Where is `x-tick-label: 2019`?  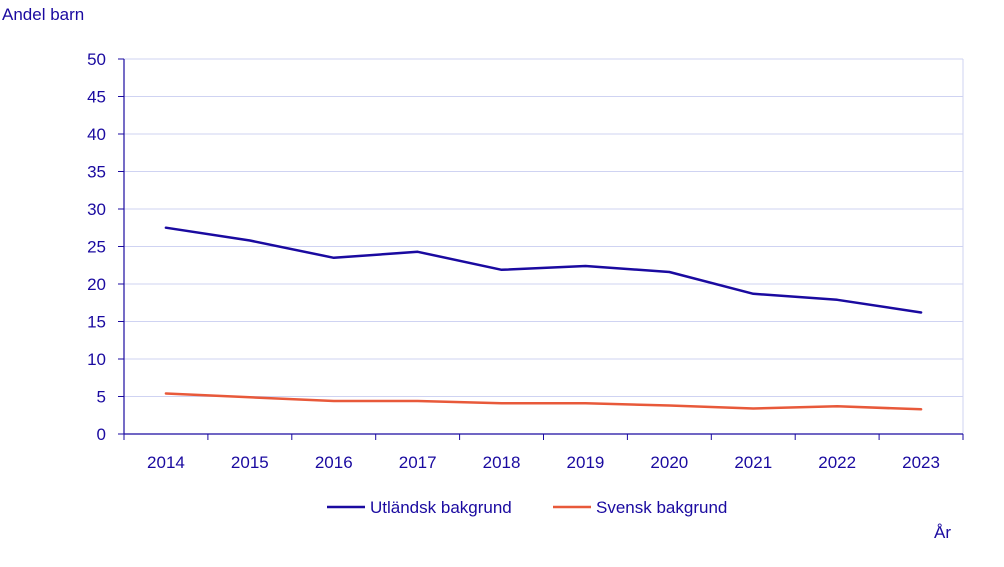
x-tick-label: 2019 is located at coordinates (586, 462).